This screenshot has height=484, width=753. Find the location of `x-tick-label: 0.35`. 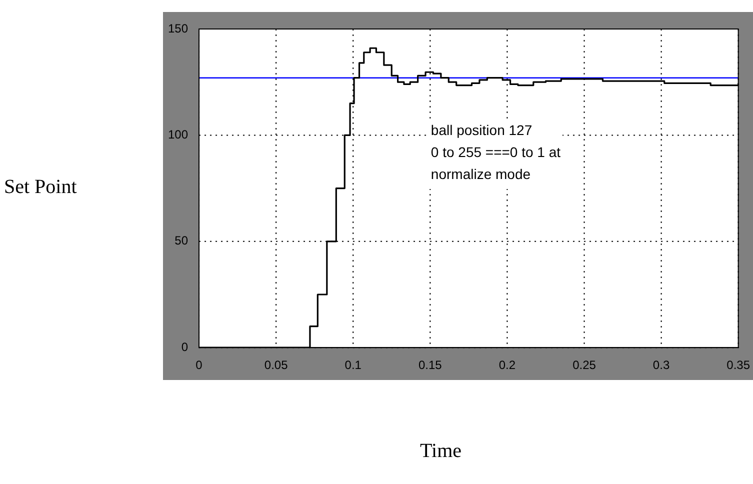

x-tick-label: 0.35 is located at coordinates (738, 365).